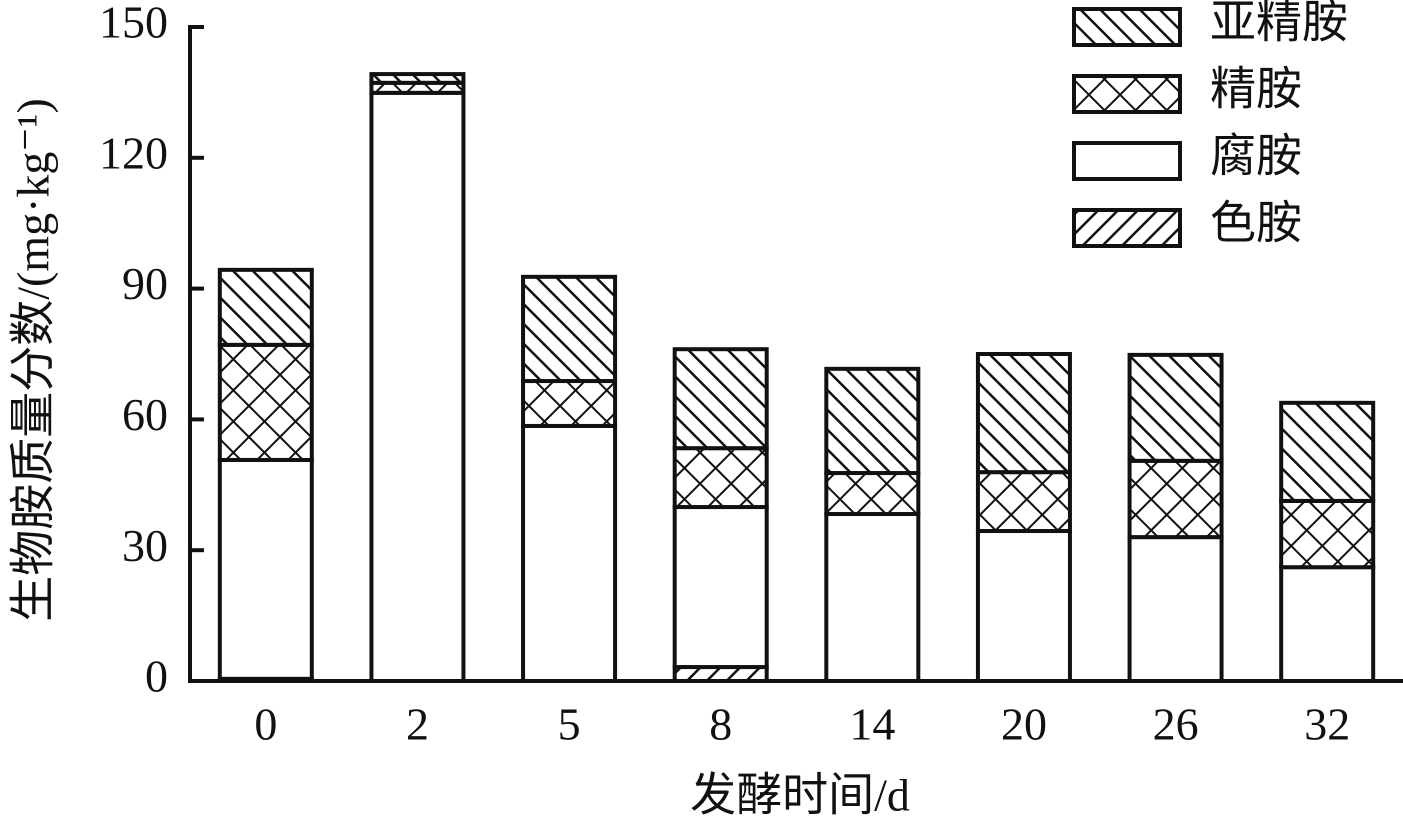  Describe the element at coordinates (1279, 24) in the screenshot. I see `legend-label: 亚精胺` at that location.